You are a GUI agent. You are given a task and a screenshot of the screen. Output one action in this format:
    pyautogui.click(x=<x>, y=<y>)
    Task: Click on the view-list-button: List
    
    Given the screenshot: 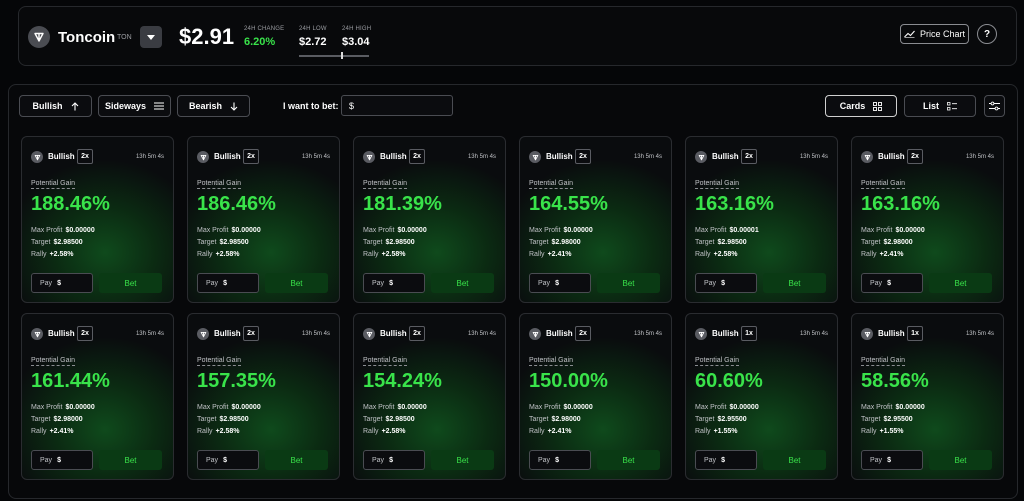 What is the action you would take?
    pyautogui.click(x=940, y=106)
    